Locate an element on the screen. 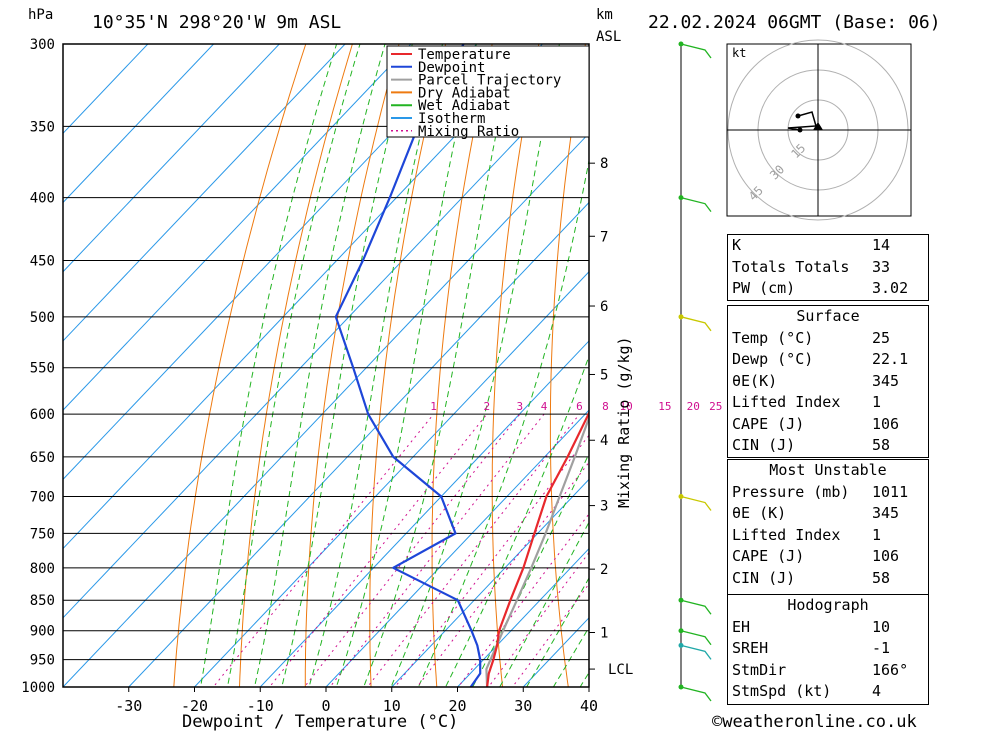 The width and height of the screenshot is (1000, 733). index-key: Lifted Index is located at coordinates (786, 534).